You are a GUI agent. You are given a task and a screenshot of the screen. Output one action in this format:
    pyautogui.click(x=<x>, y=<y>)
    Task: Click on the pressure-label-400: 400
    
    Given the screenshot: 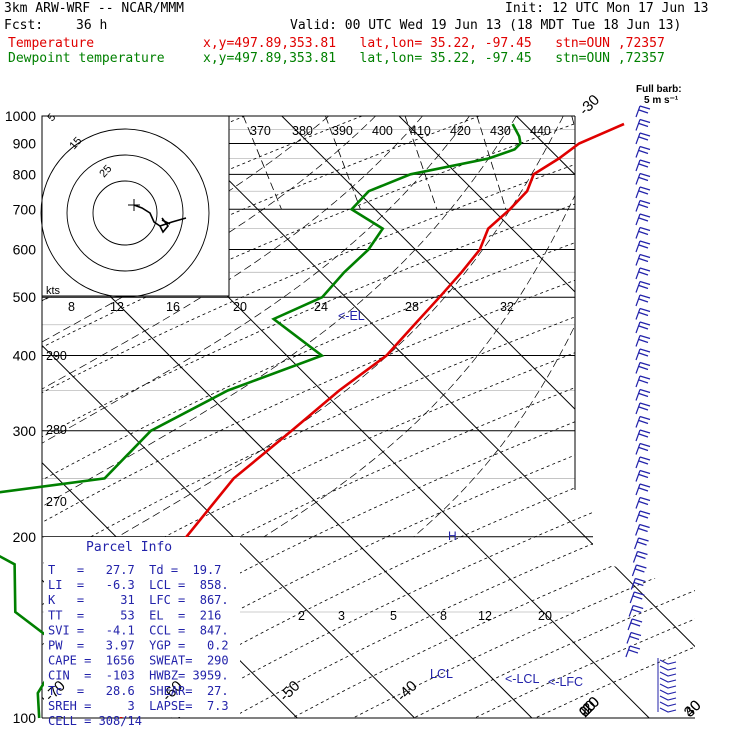 What is the action you would take?
    pyautogui.click(x=25, y=356)
    